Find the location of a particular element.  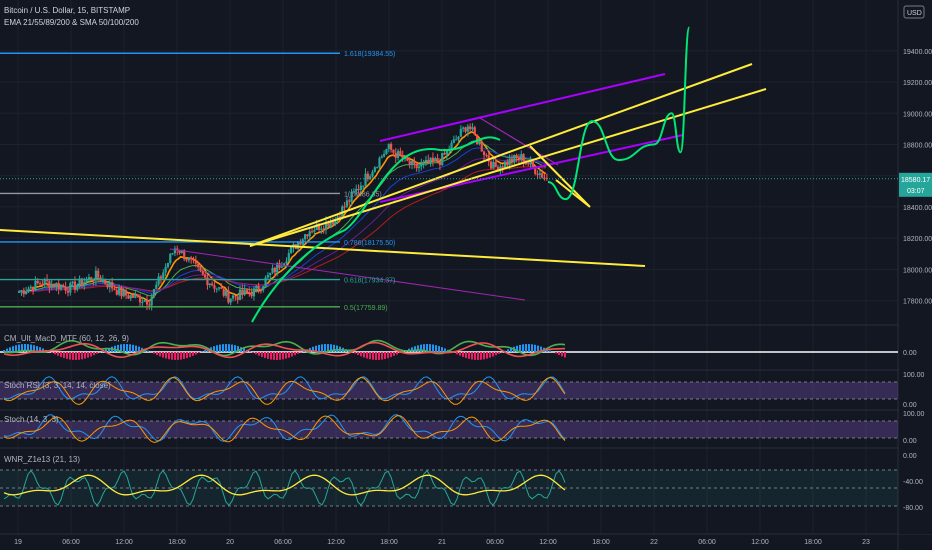

macd-pane-title: CM_Ult_MacD_MTF (60, 12, 26, 9) is located at coordinates (66, 338).